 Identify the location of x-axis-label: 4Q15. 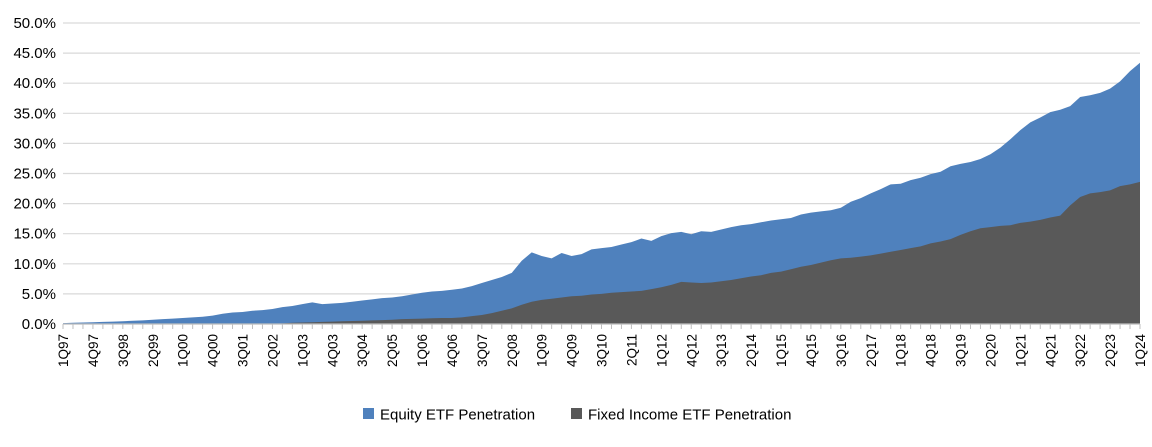
(811, 350).